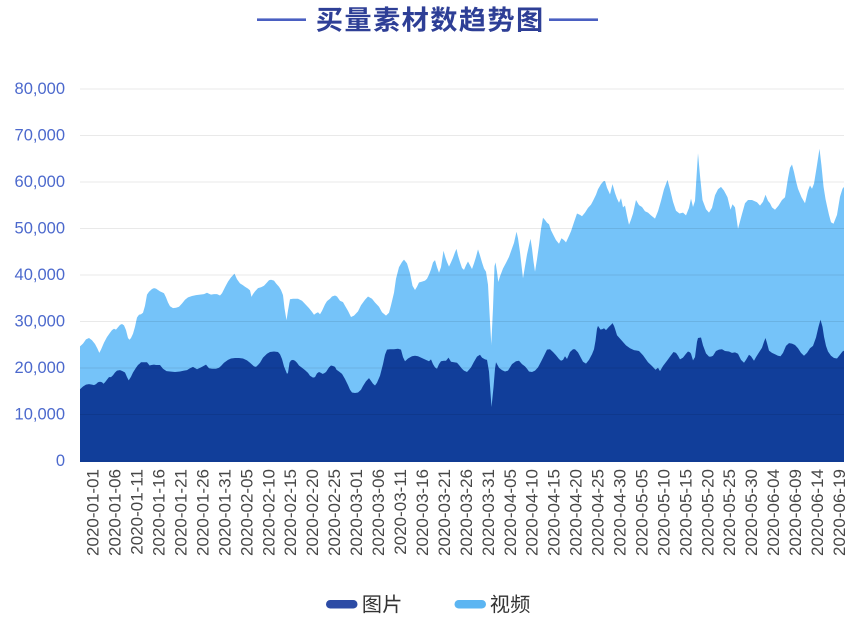 The image size is (861, 624). What do you see at coordinates (400, 512) in the screenshot?
I see `svg-text: 2020-03-11` at bounding box center [400, 512].